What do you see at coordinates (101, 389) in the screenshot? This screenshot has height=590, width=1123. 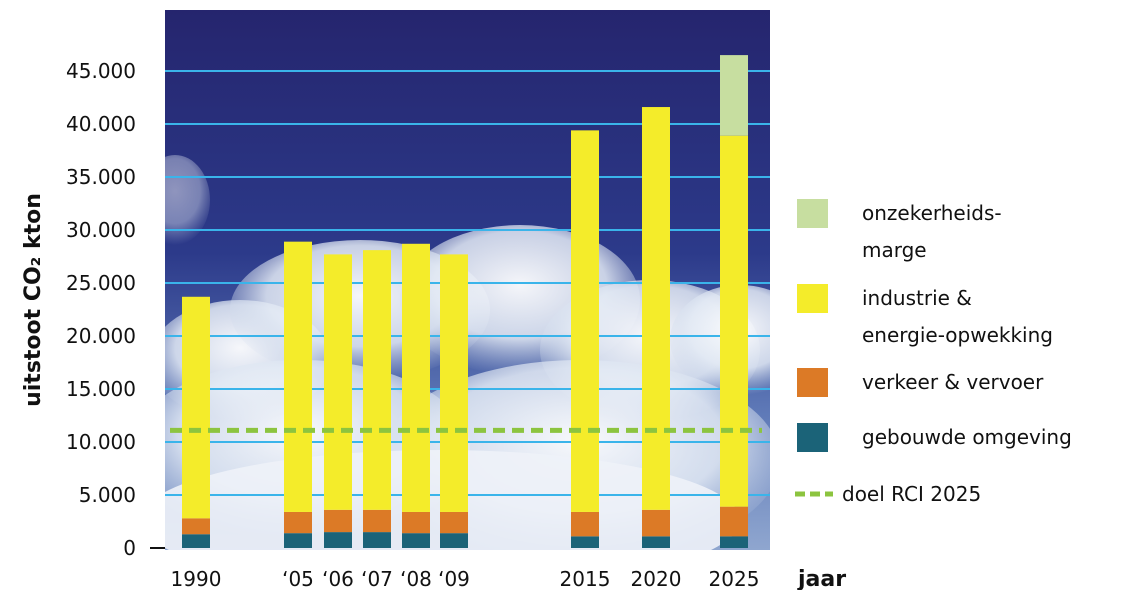 I see `y-tick-label: 15.000` at bounding box center [101, 389].